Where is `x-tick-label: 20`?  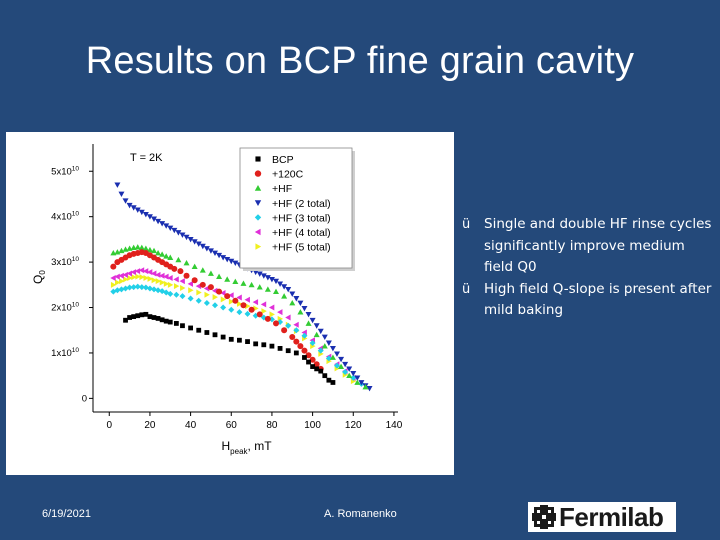
x-tick-label: 20 is located at coordinates (150, 425).